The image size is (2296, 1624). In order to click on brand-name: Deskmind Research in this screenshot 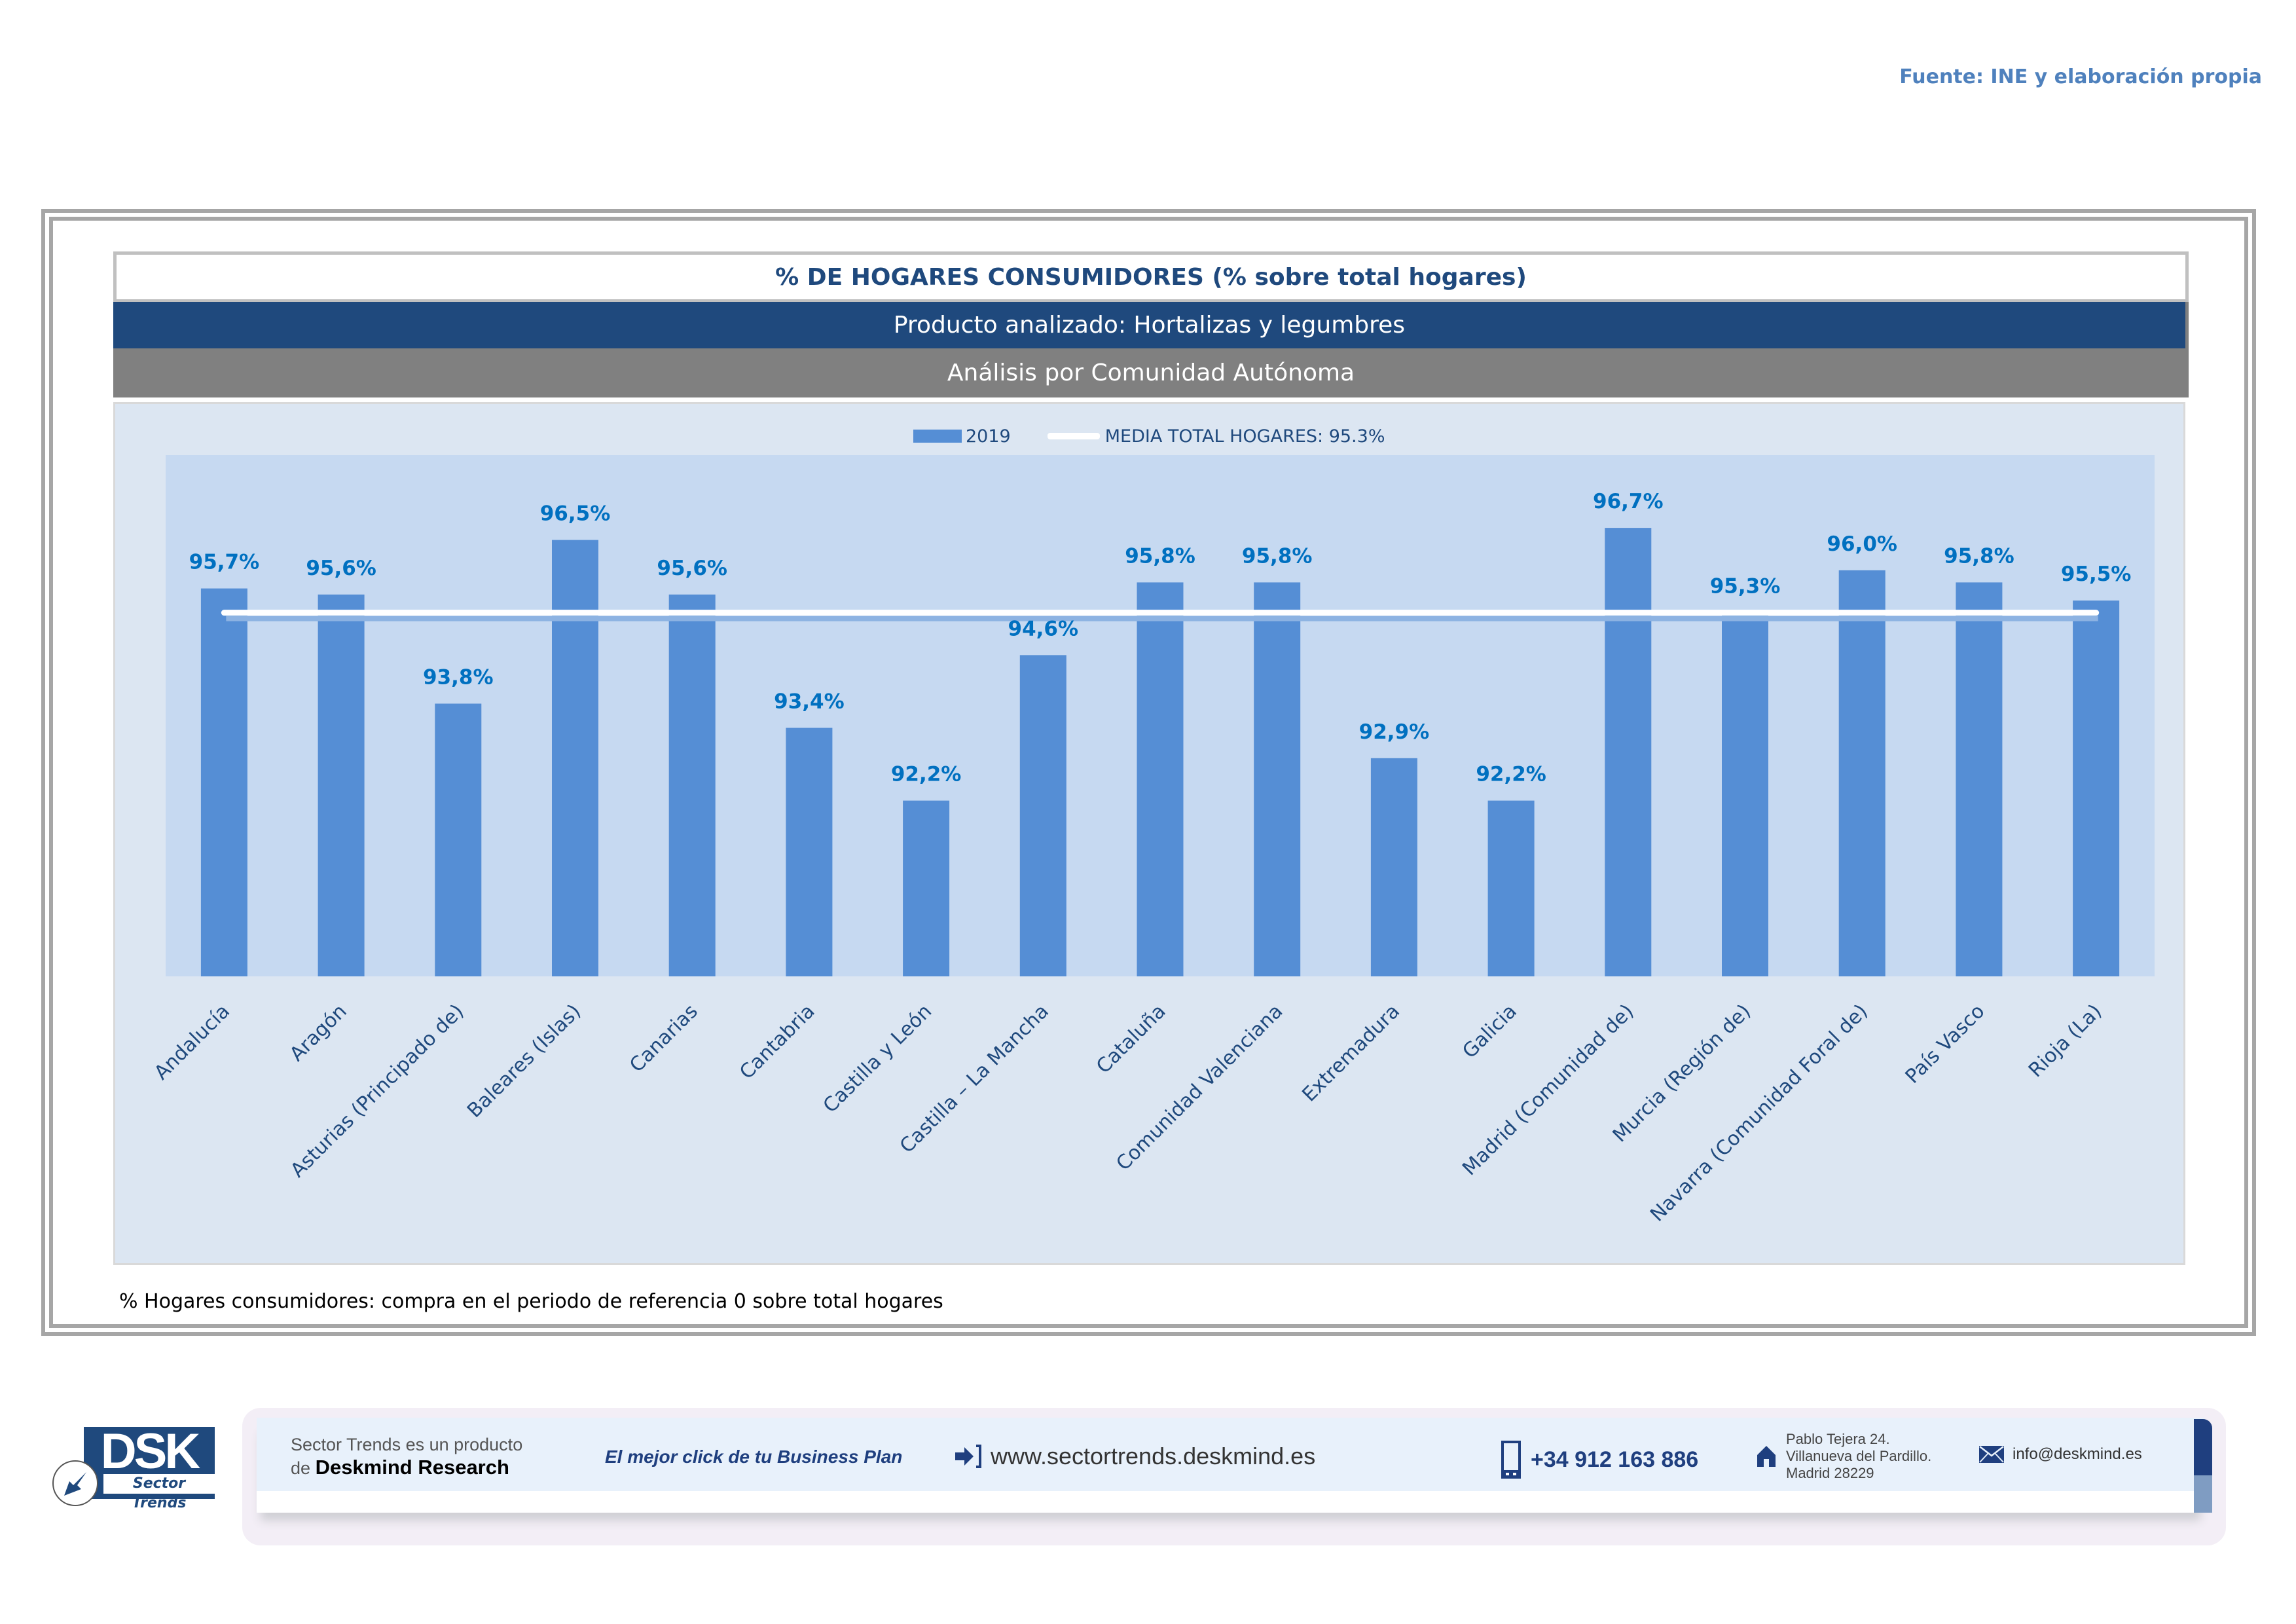, I will do `click(412, 1467)`.